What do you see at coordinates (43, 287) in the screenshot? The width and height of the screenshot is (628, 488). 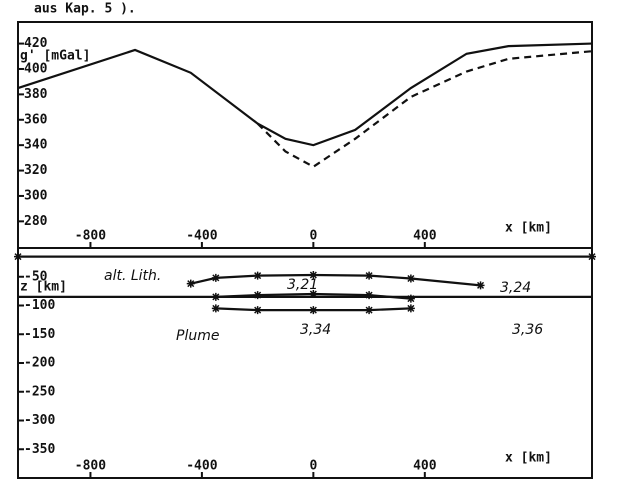 I see `y-axis-label: z [km]` at bounding box center [43, 287].